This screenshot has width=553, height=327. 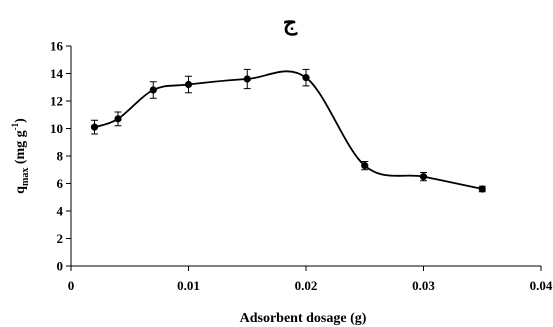 I want to click on y-tick-label: 4, so click(x=60, y=211).